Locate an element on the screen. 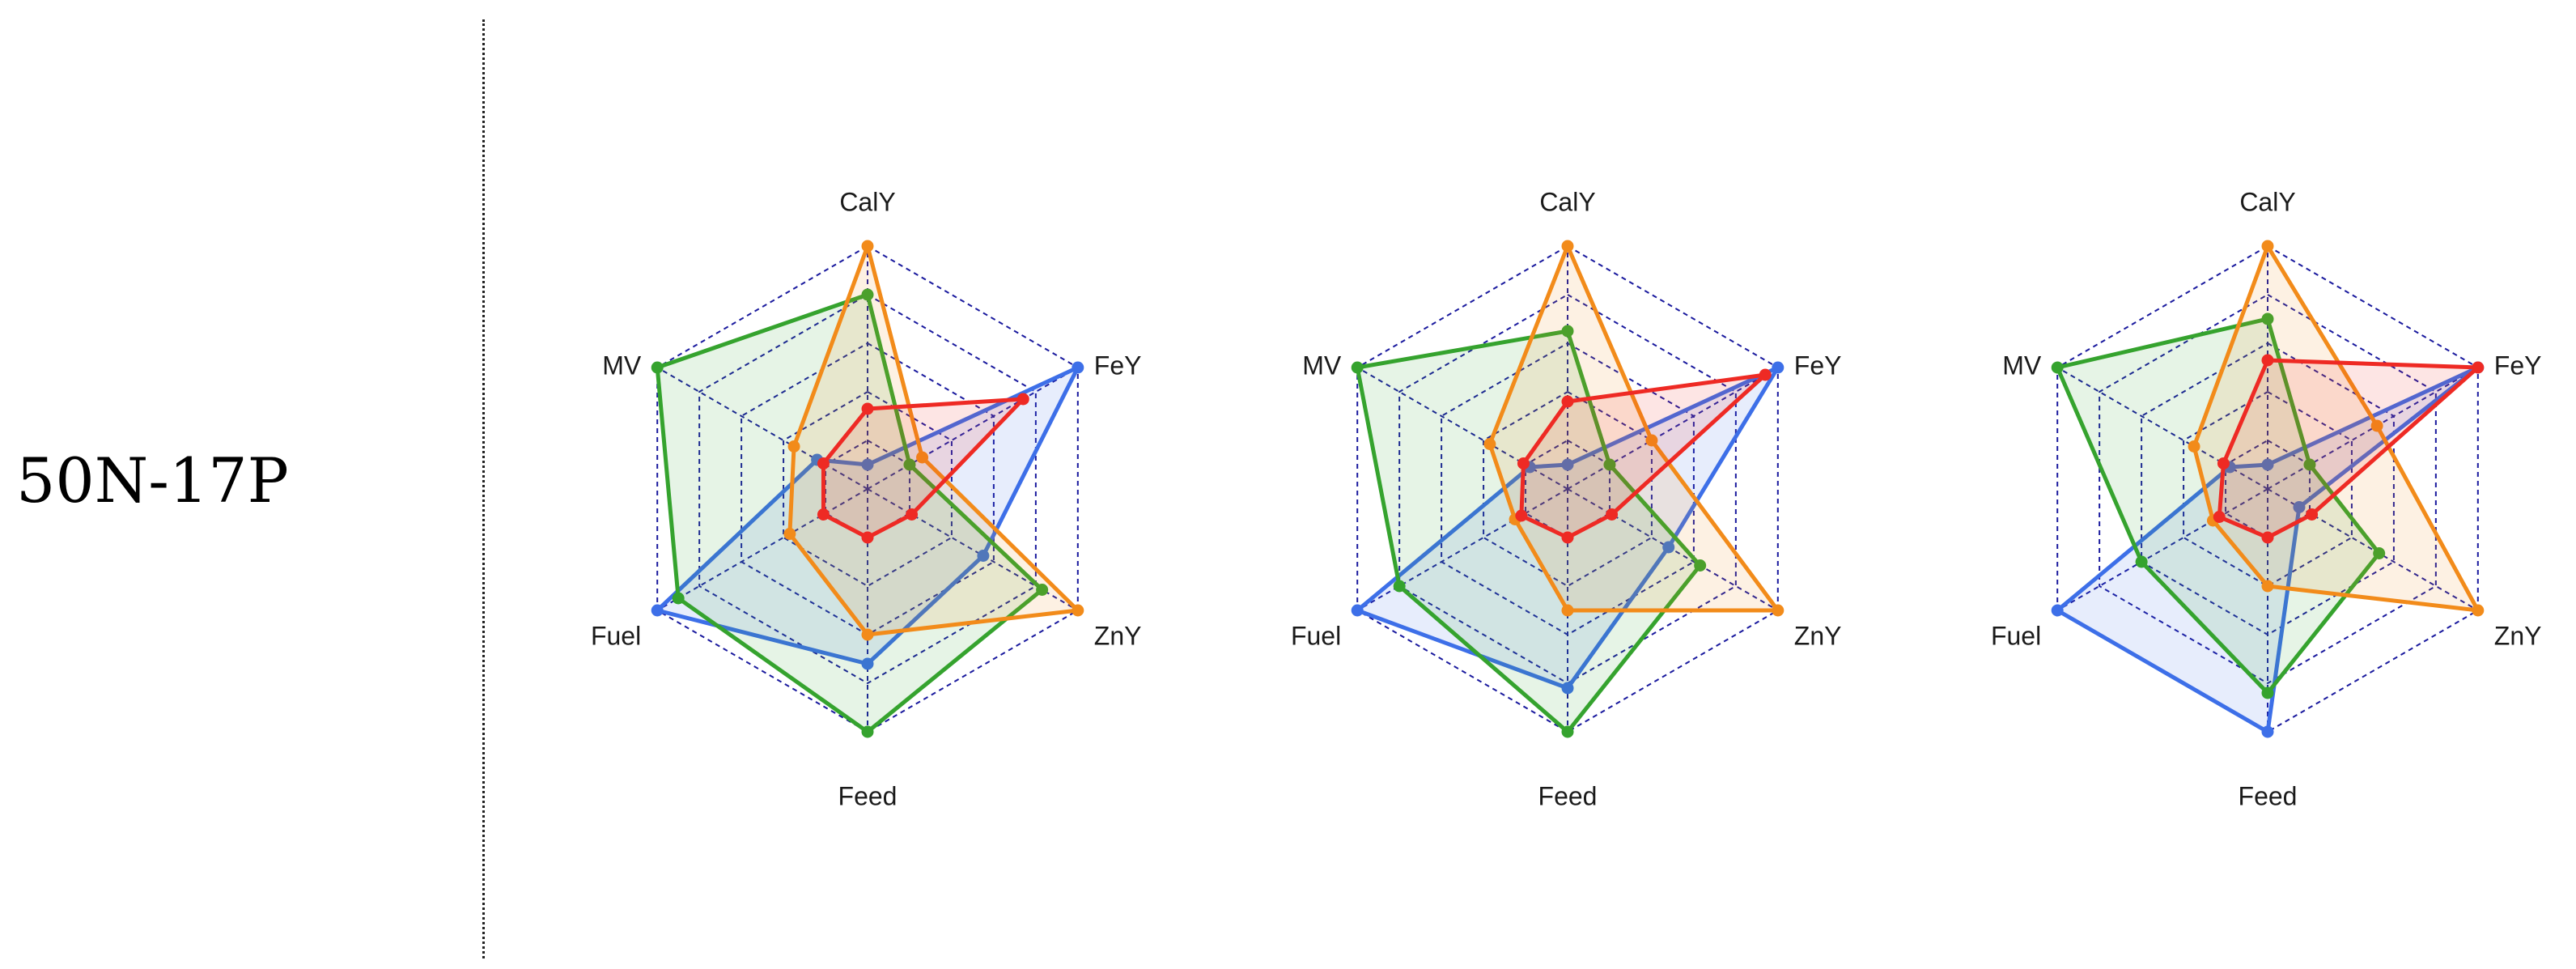 The image size is (2576, 969). vertical-divider is located at coordinates (483, 489).